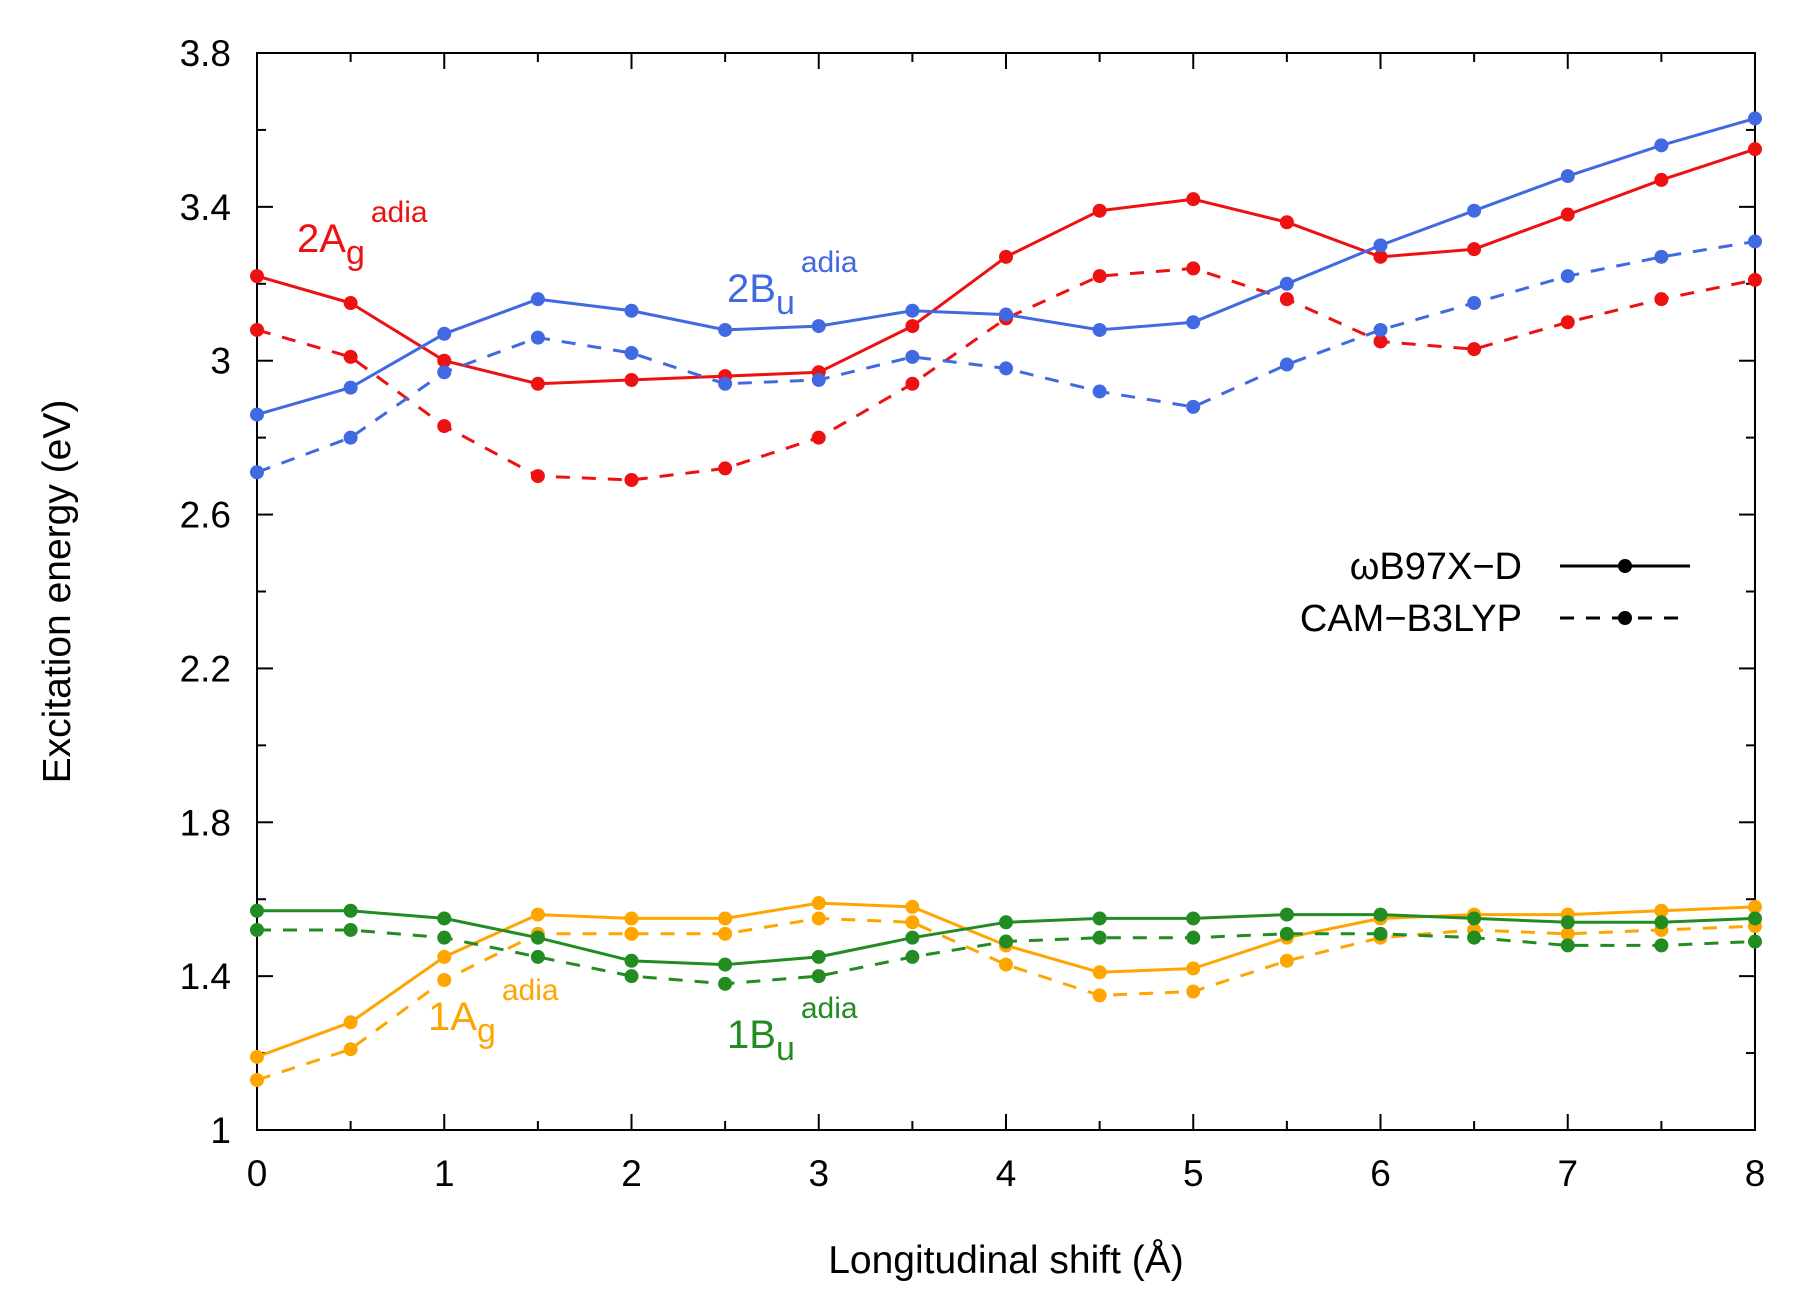 Image resolution: width=1807 pixels, height=1296 pixels. What do you see at coordinates (751, 289) in the screenshot?
I see `state-label-base: 2B` at bounding box center [751, 289].